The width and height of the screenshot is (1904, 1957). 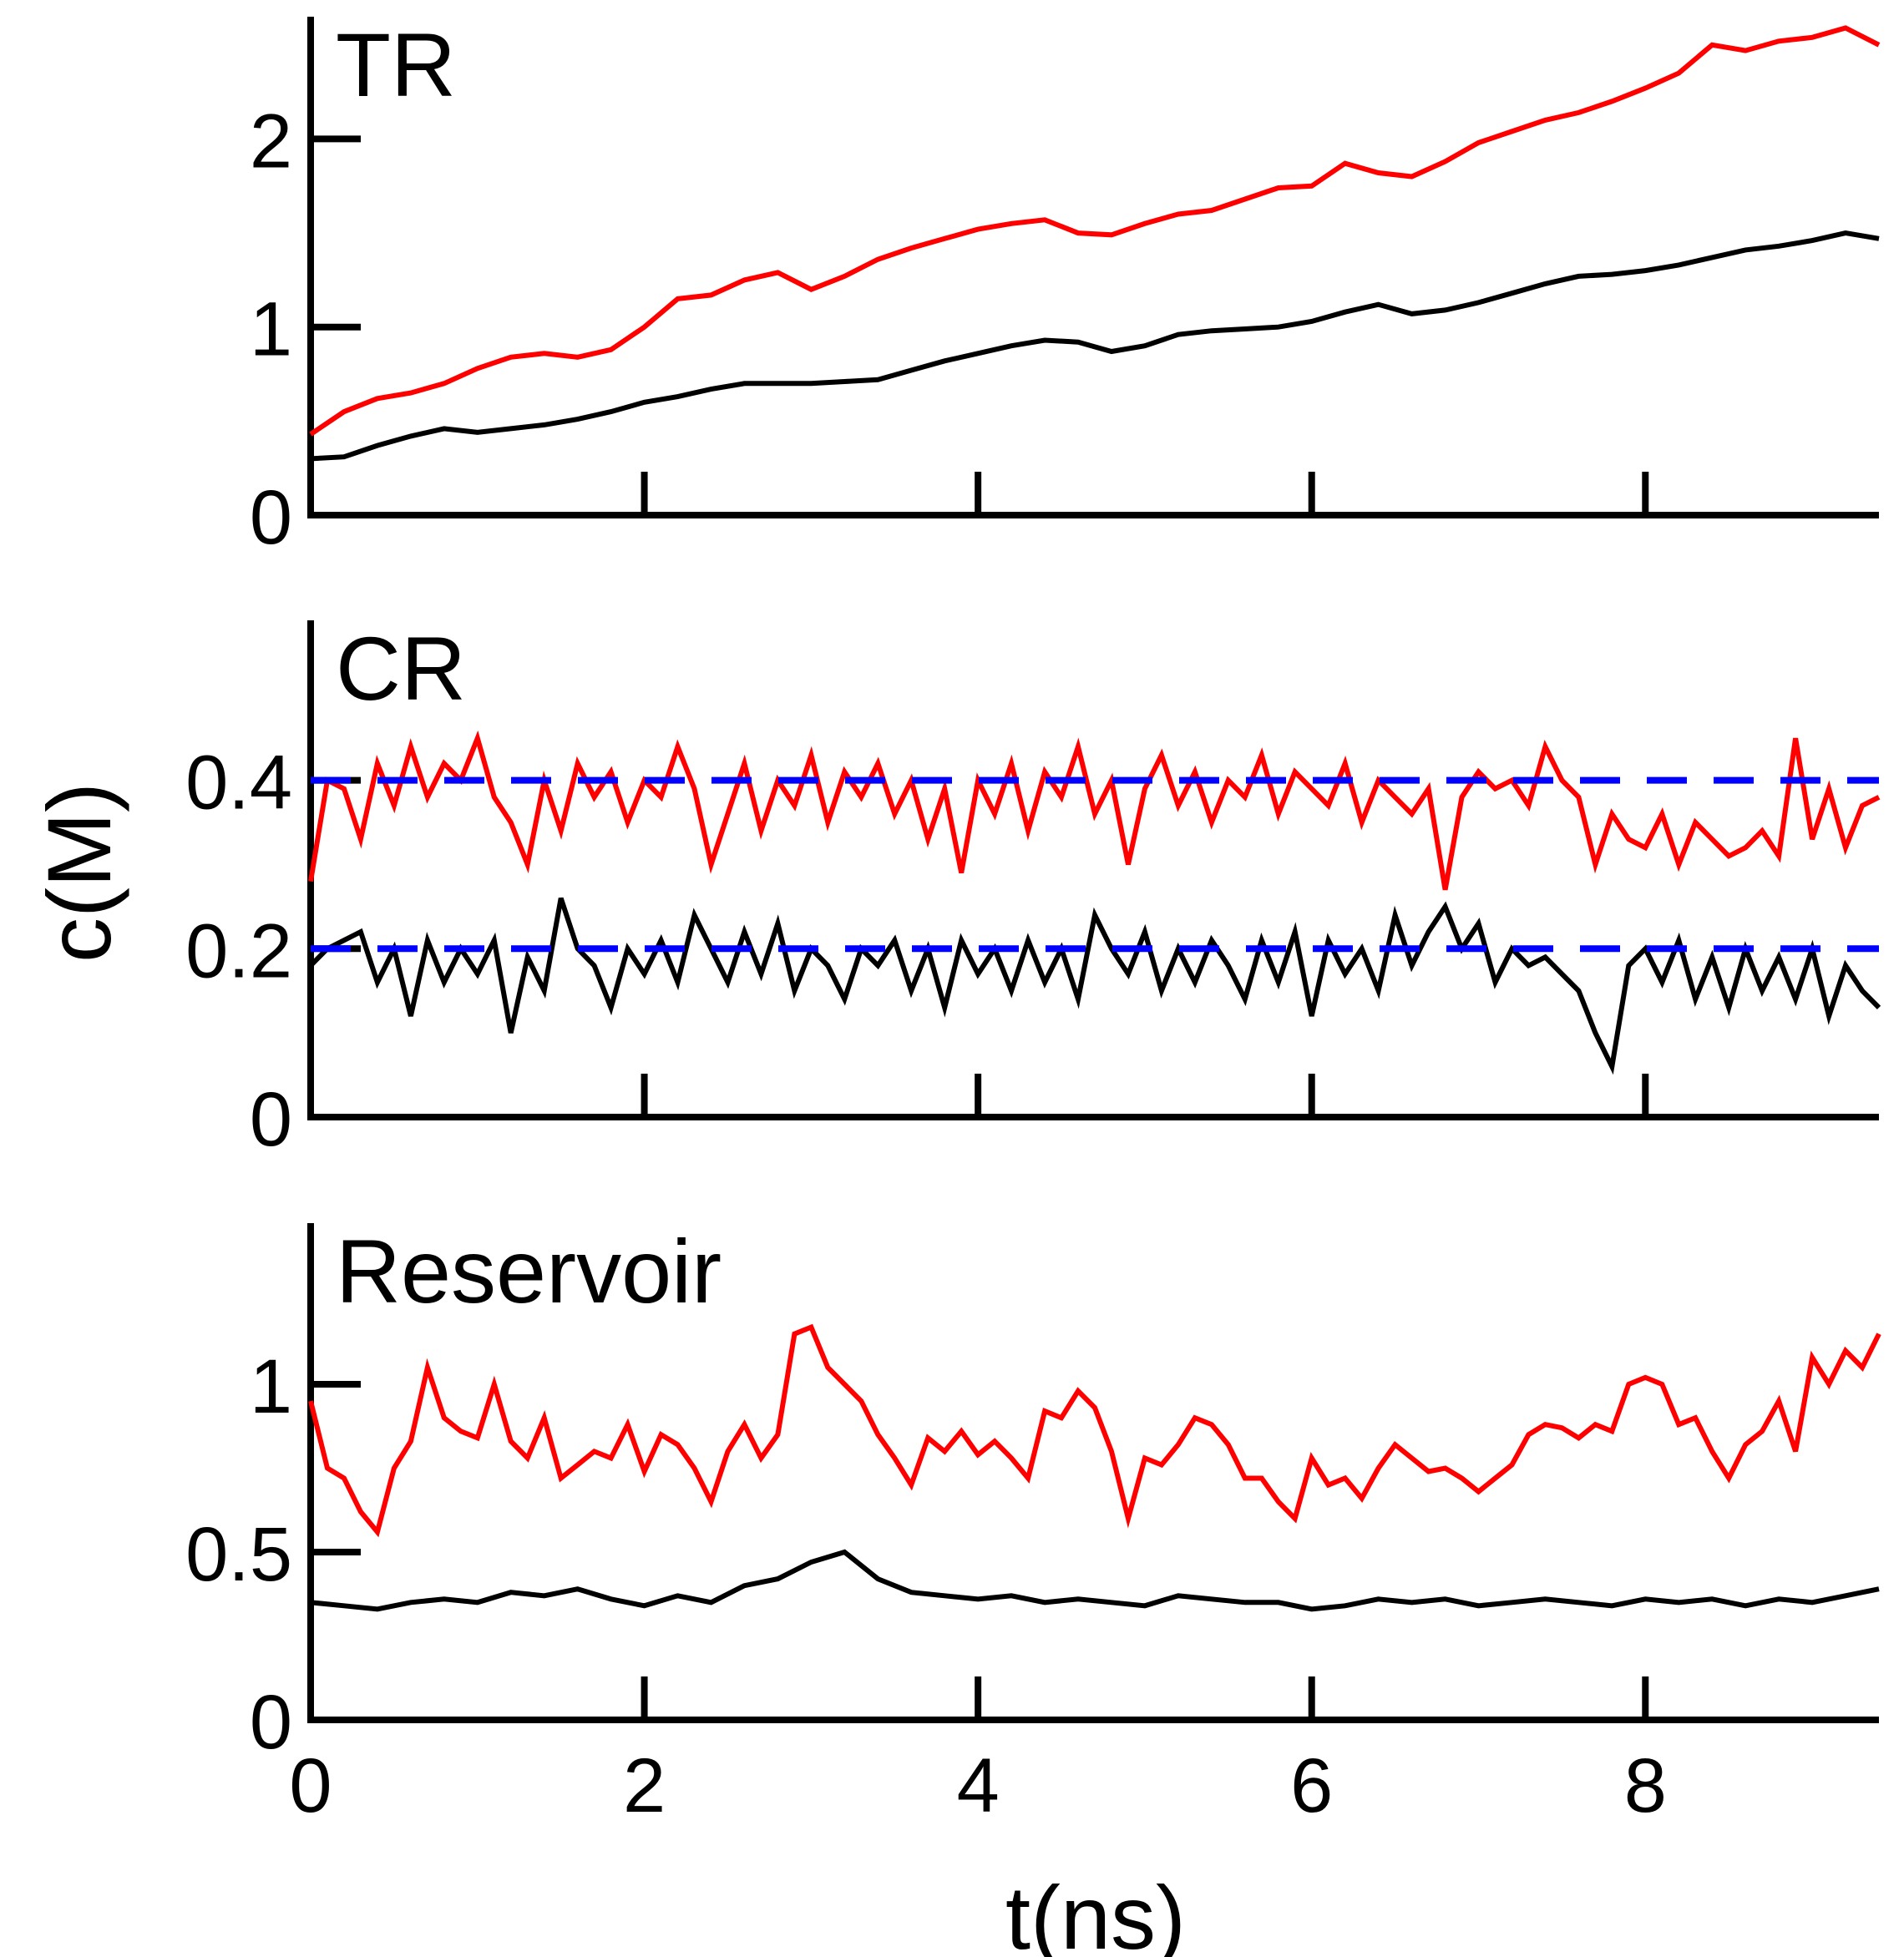 What do you see at coordinates (396, 64) in the screenshot?
I see `panel-title: TR` at bounding box center [396, 64].